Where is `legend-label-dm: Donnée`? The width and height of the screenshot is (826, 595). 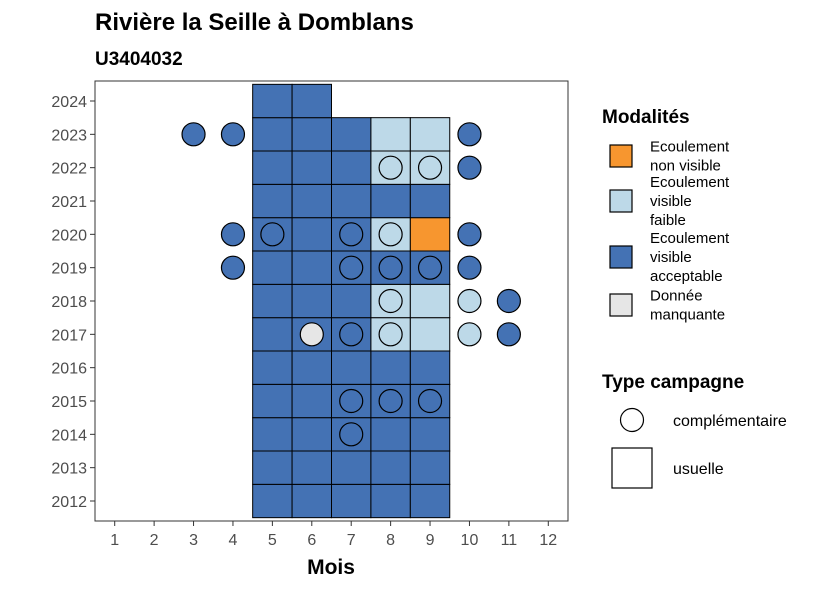
legend-label-dm: Donnée is located at coordinates (676, 296).